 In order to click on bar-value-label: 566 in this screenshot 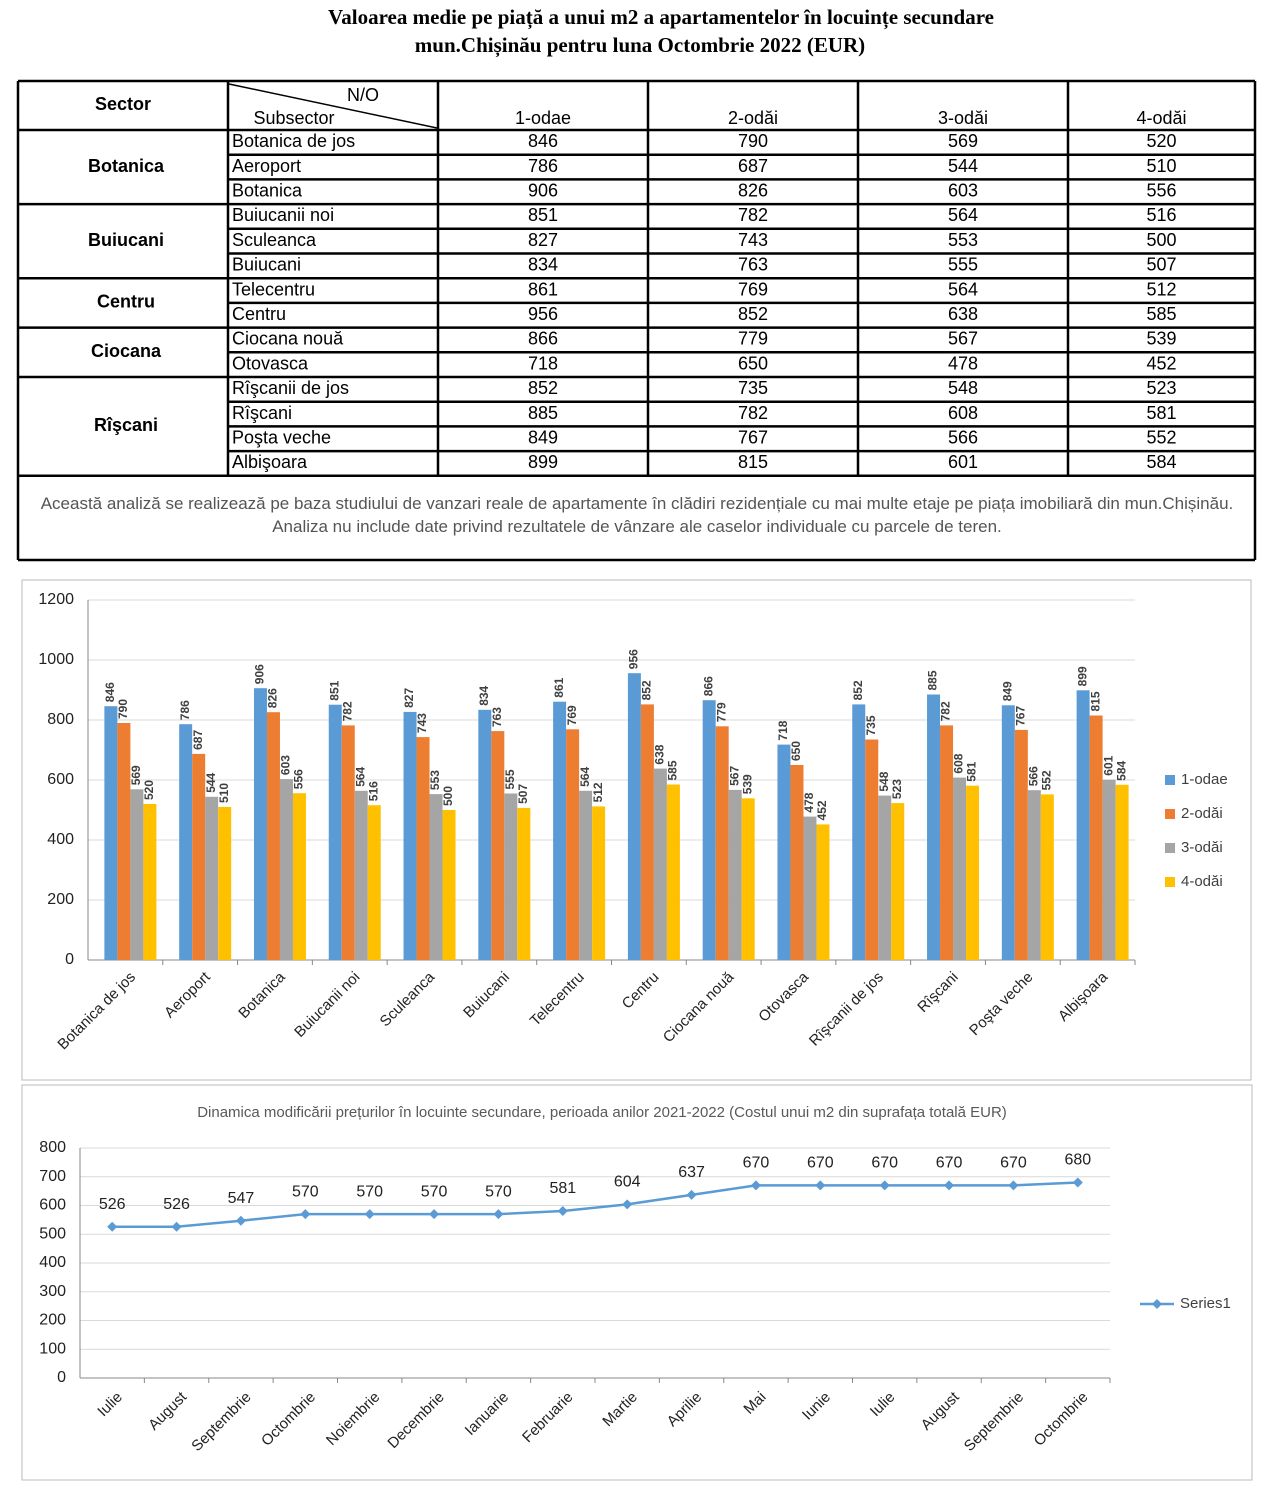, I will do `click(1033, 776)`.